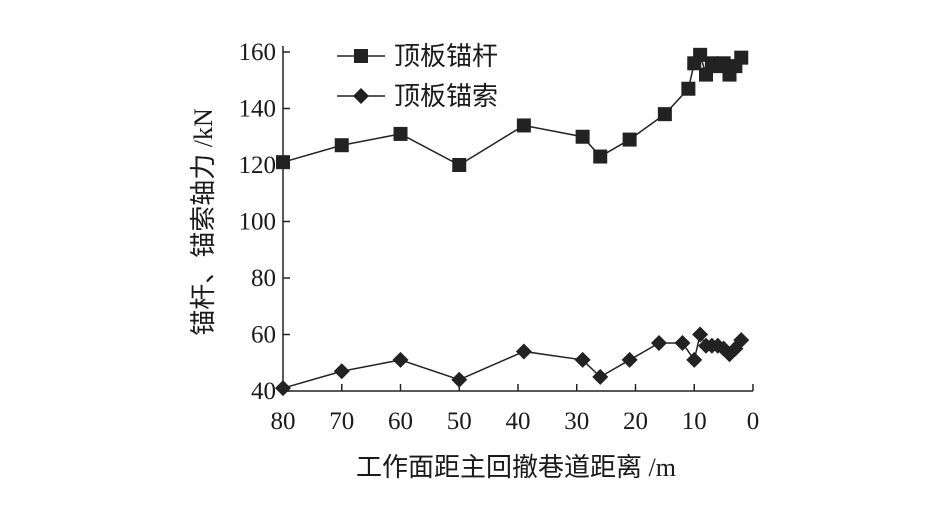 This screenshot has height=520, width=945. What do you see at coordinates (203, 222) in the screenshot?
I see `y-axis-label: 锚杆、锚索轴力 /kN` at bounding box center [203, 222].